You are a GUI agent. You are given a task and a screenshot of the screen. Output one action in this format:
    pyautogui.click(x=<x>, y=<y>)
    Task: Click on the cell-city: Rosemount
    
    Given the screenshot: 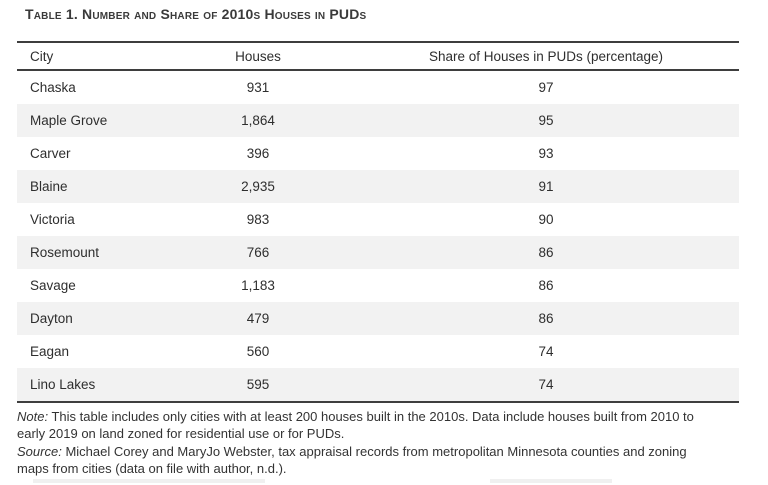 What is the action you would take?
    pyautogui.click(x=65, y=252)
    